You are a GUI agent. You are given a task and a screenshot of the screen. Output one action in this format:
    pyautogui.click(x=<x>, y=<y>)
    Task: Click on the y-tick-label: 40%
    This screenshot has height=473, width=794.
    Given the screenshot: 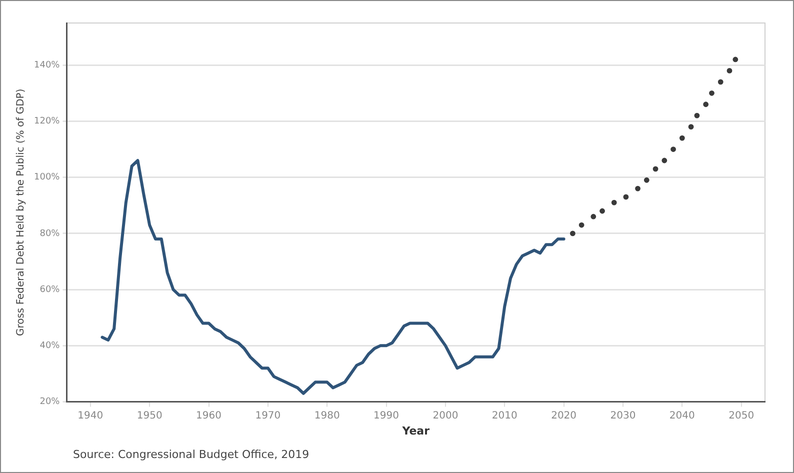 What is the action you would take?
    pyautogui.click(x=50, y=346)
    